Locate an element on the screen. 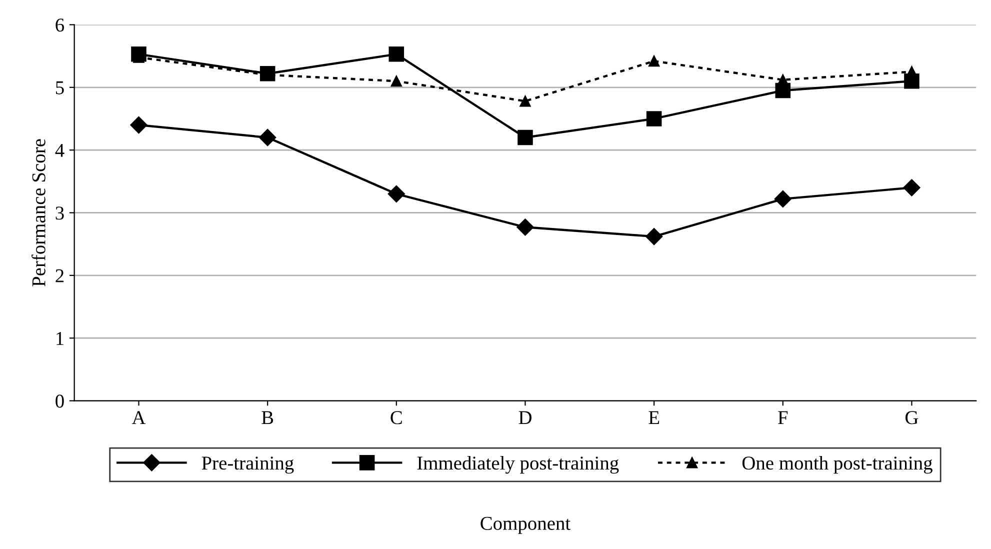  x-tick-label: F is located at coordinates (783, 417).